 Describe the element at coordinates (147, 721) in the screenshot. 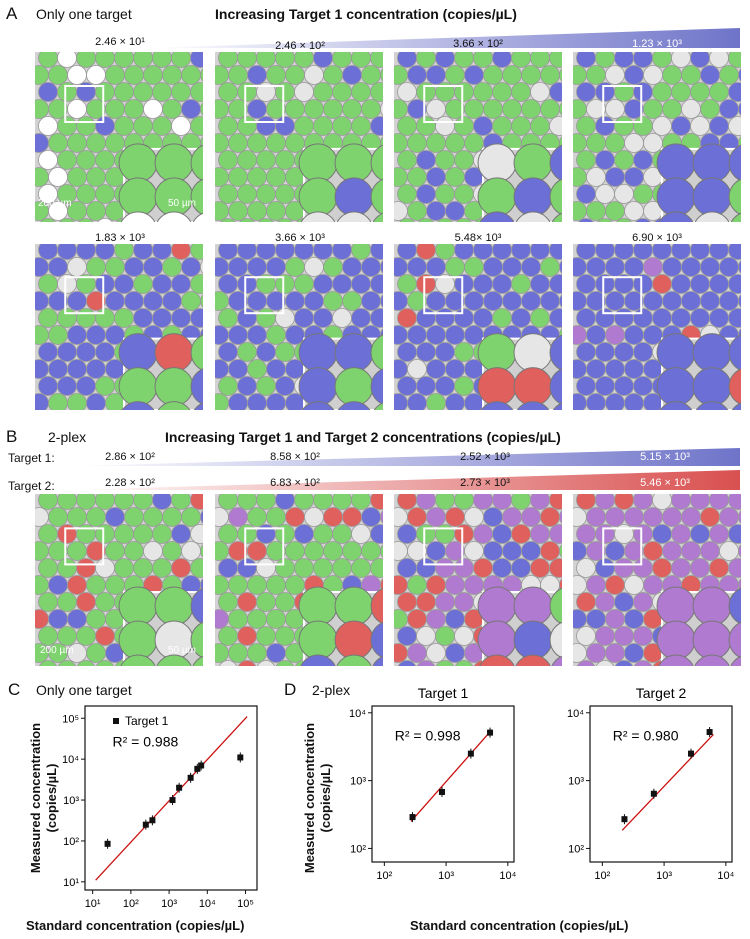

I see `chart-c-legend-label: Target 1` at that location.